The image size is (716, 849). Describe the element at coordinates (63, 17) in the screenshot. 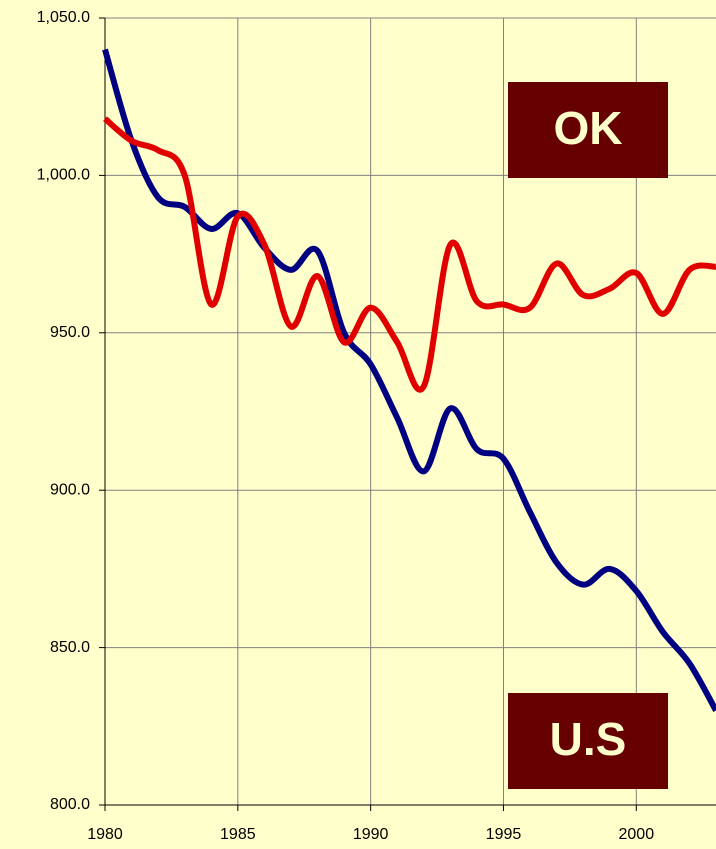

I see `y-tick-label: 1,050.0` at that location.